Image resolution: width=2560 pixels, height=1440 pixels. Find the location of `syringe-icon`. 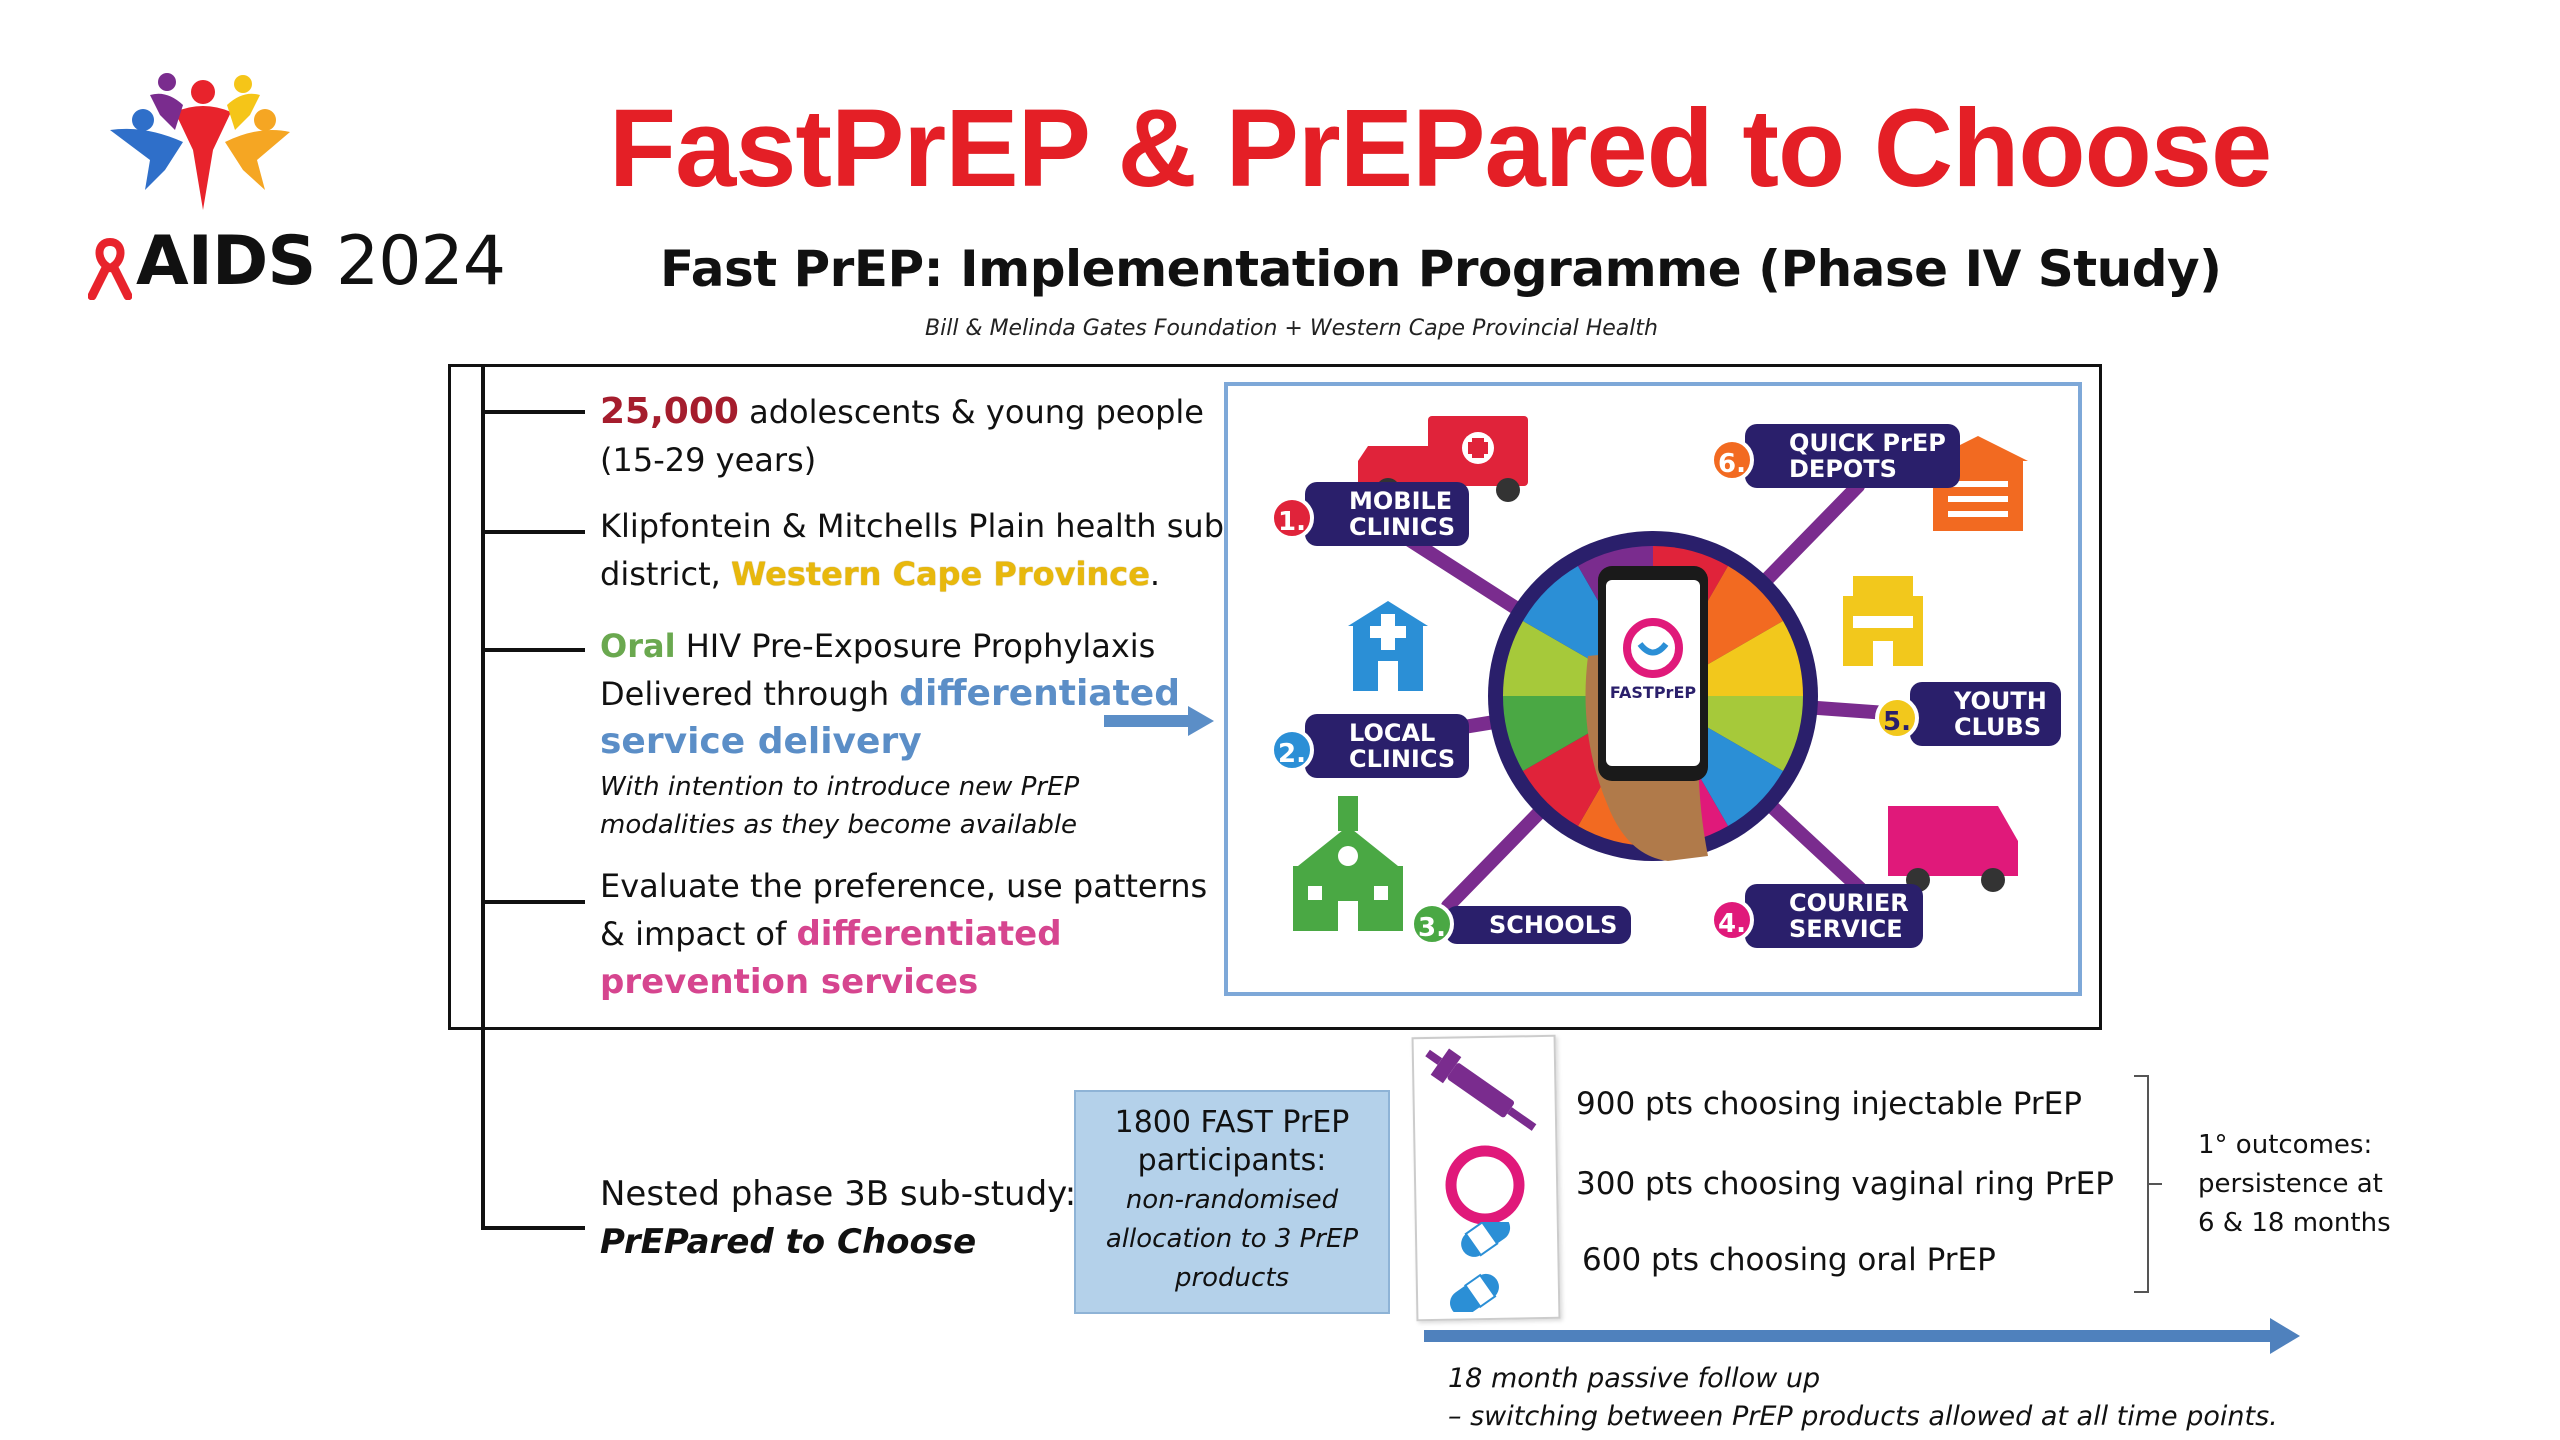

syringe-icon is located at coordinates (1481, 1089).